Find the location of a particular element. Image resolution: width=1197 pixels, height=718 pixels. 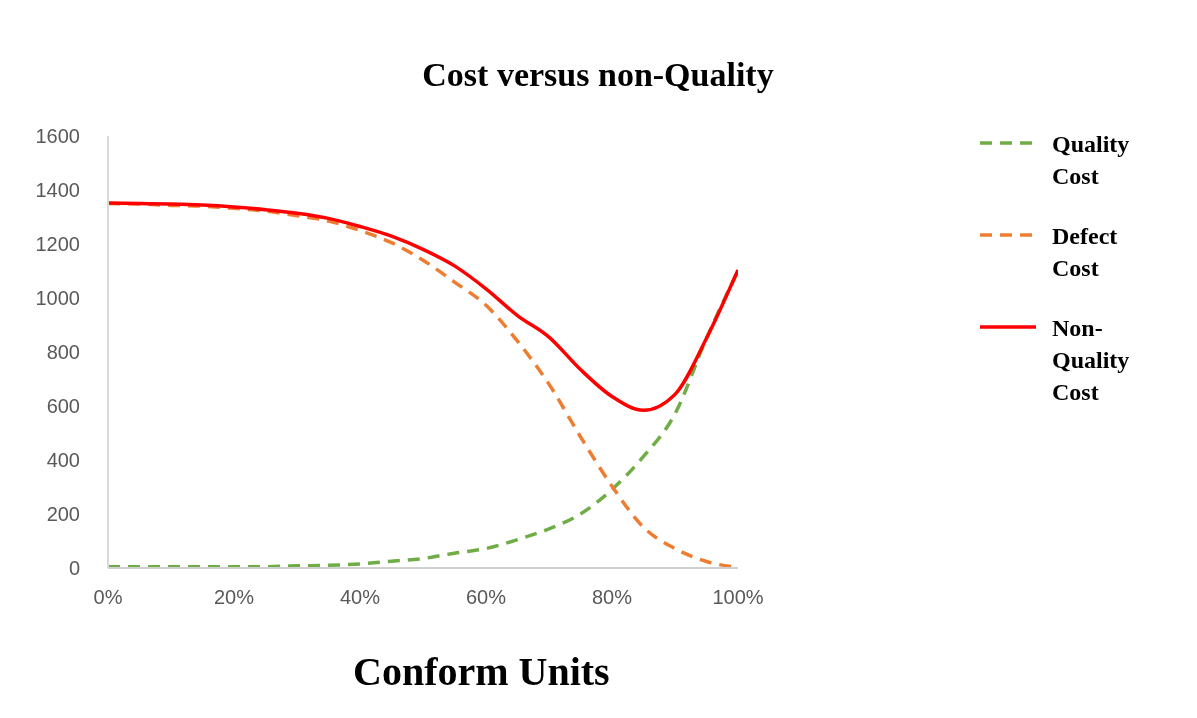

y-tick-label: 1400 is located at coordinates (57, 190).